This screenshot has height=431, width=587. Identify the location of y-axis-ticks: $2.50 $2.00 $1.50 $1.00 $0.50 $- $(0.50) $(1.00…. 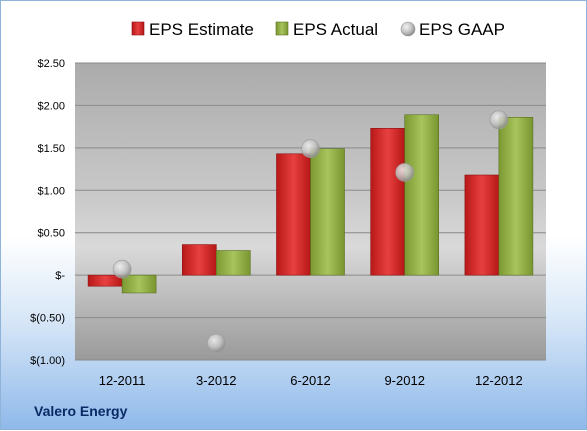
(47, 212).